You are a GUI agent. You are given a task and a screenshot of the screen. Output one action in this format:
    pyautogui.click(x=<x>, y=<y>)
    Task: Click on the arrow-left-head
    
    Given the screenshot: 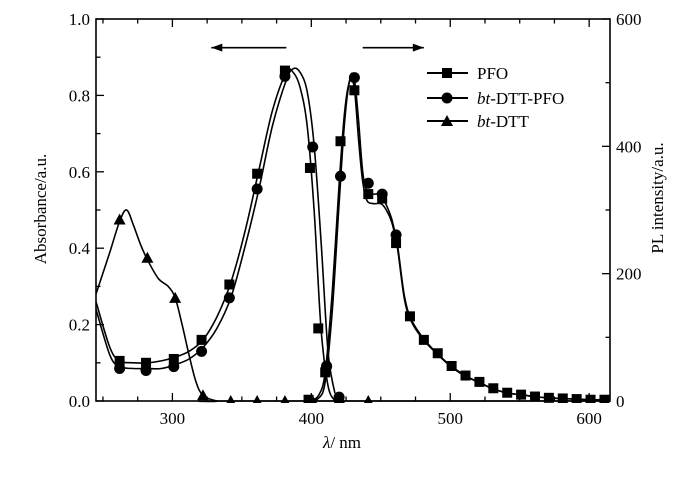 What is the action you would take?
    pyautogui.click(x=217, y=47)
    